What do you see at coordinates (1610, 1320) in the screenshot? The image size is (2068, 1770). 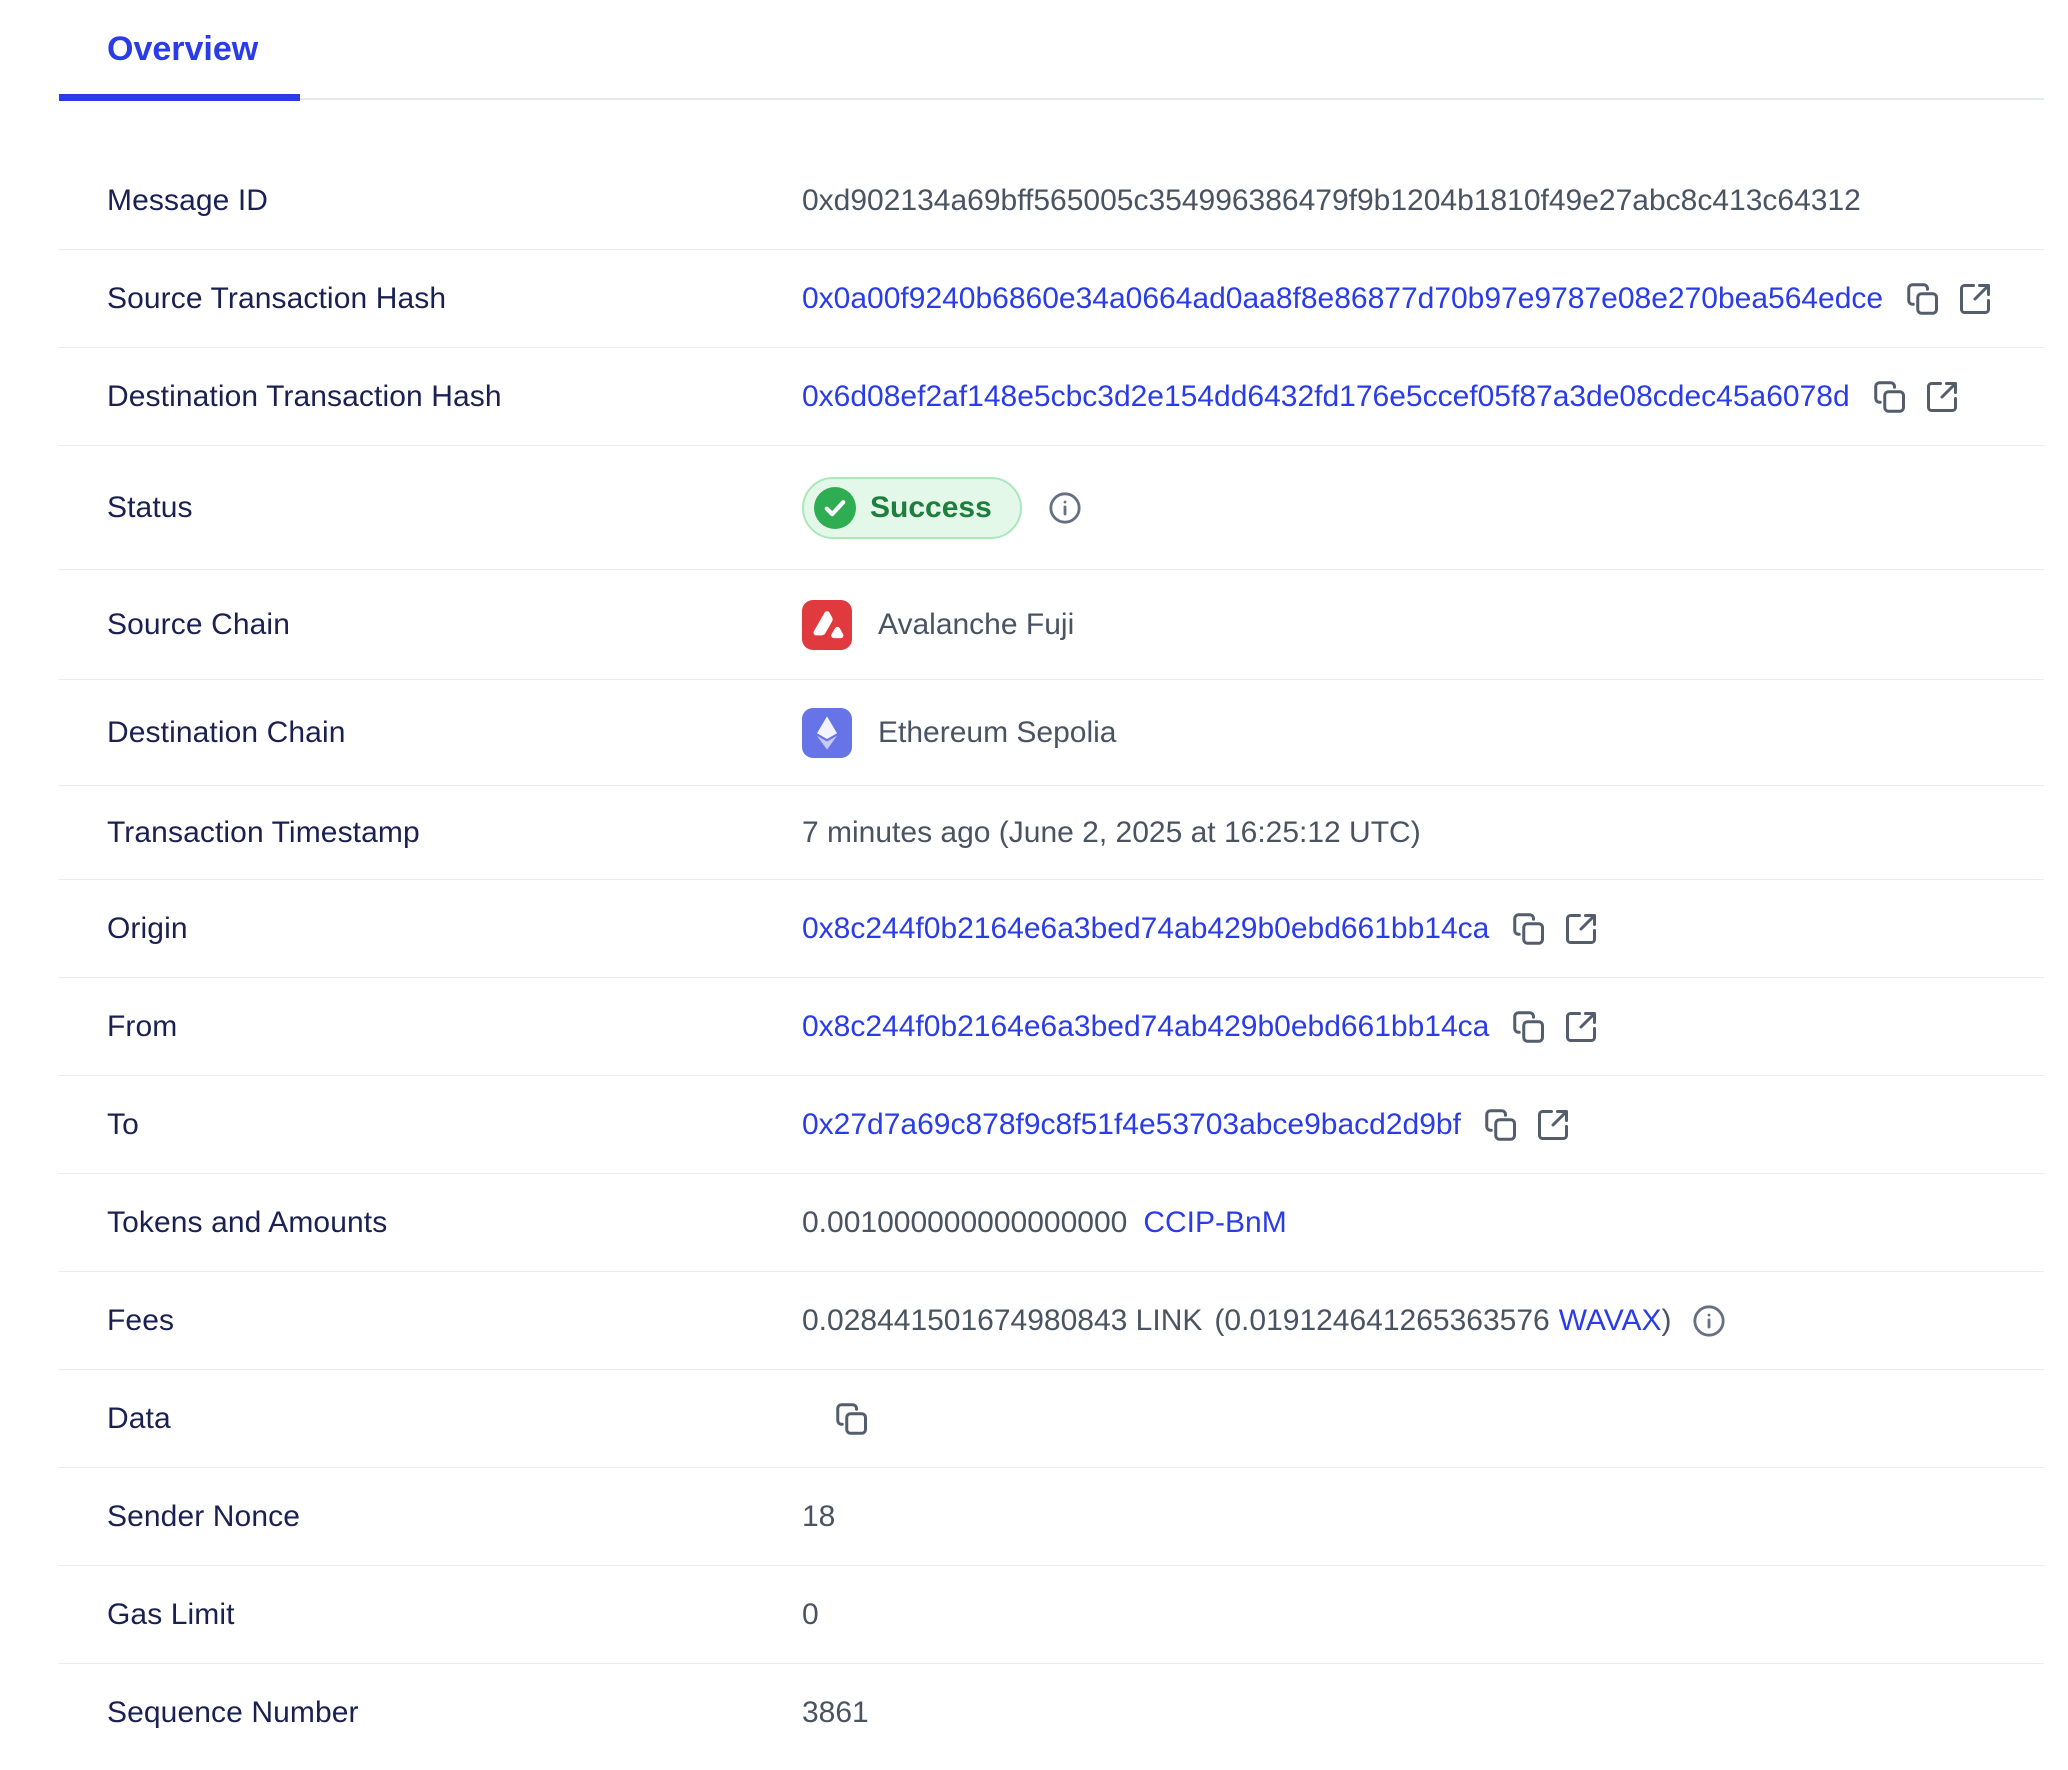 I see `fees-wavax-token-link: WAVAX` at bounding box center [1610, 1320].